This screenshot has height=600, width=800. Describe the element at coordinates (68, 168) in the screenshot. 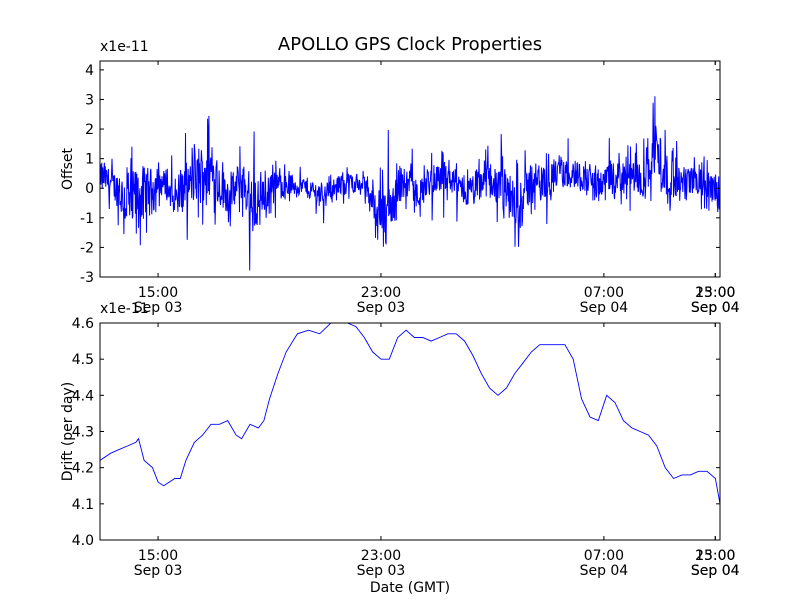

I see `y-axis-label: Offset` at that location.